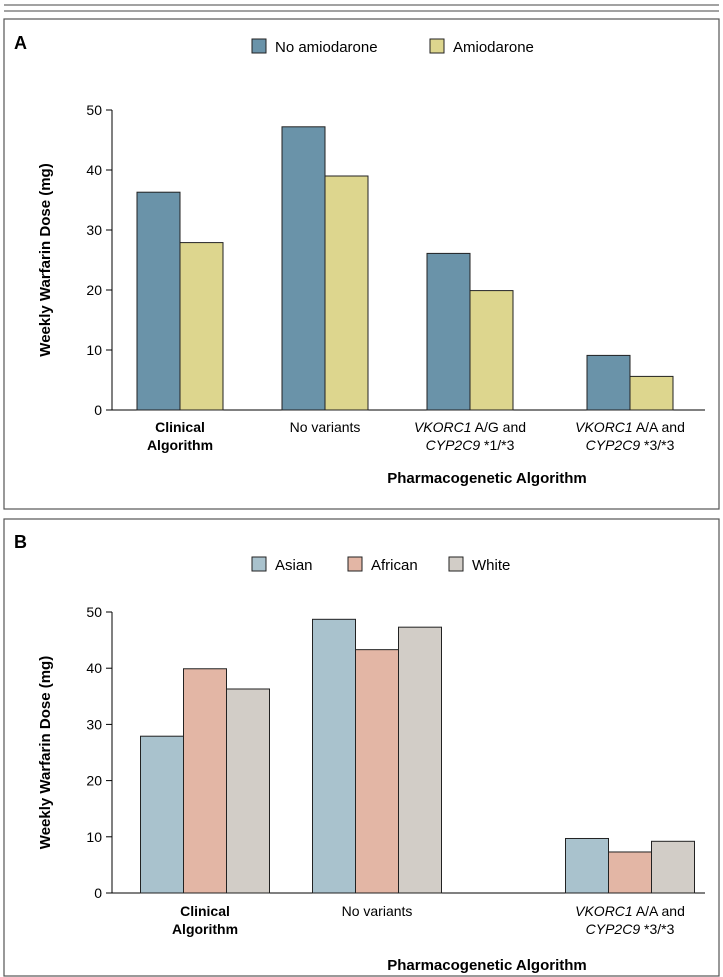 The width and height of the screenshot is (723, 977). I want to click on legend-entry: White, so click(491, 565).